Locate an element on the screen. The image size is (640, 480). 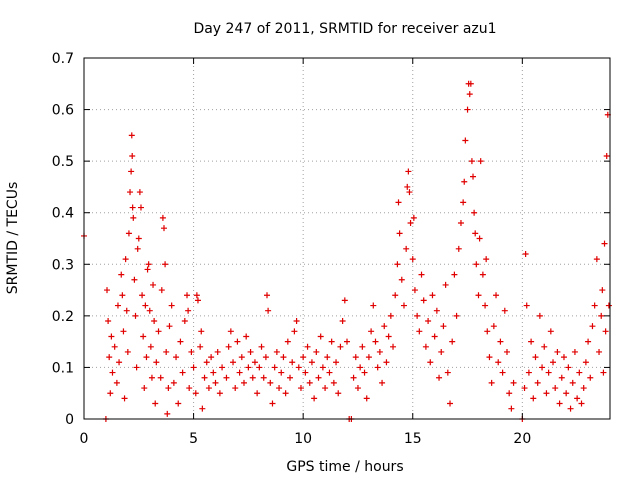
x-tick-label: 0 is located at coordinates (84, 439).